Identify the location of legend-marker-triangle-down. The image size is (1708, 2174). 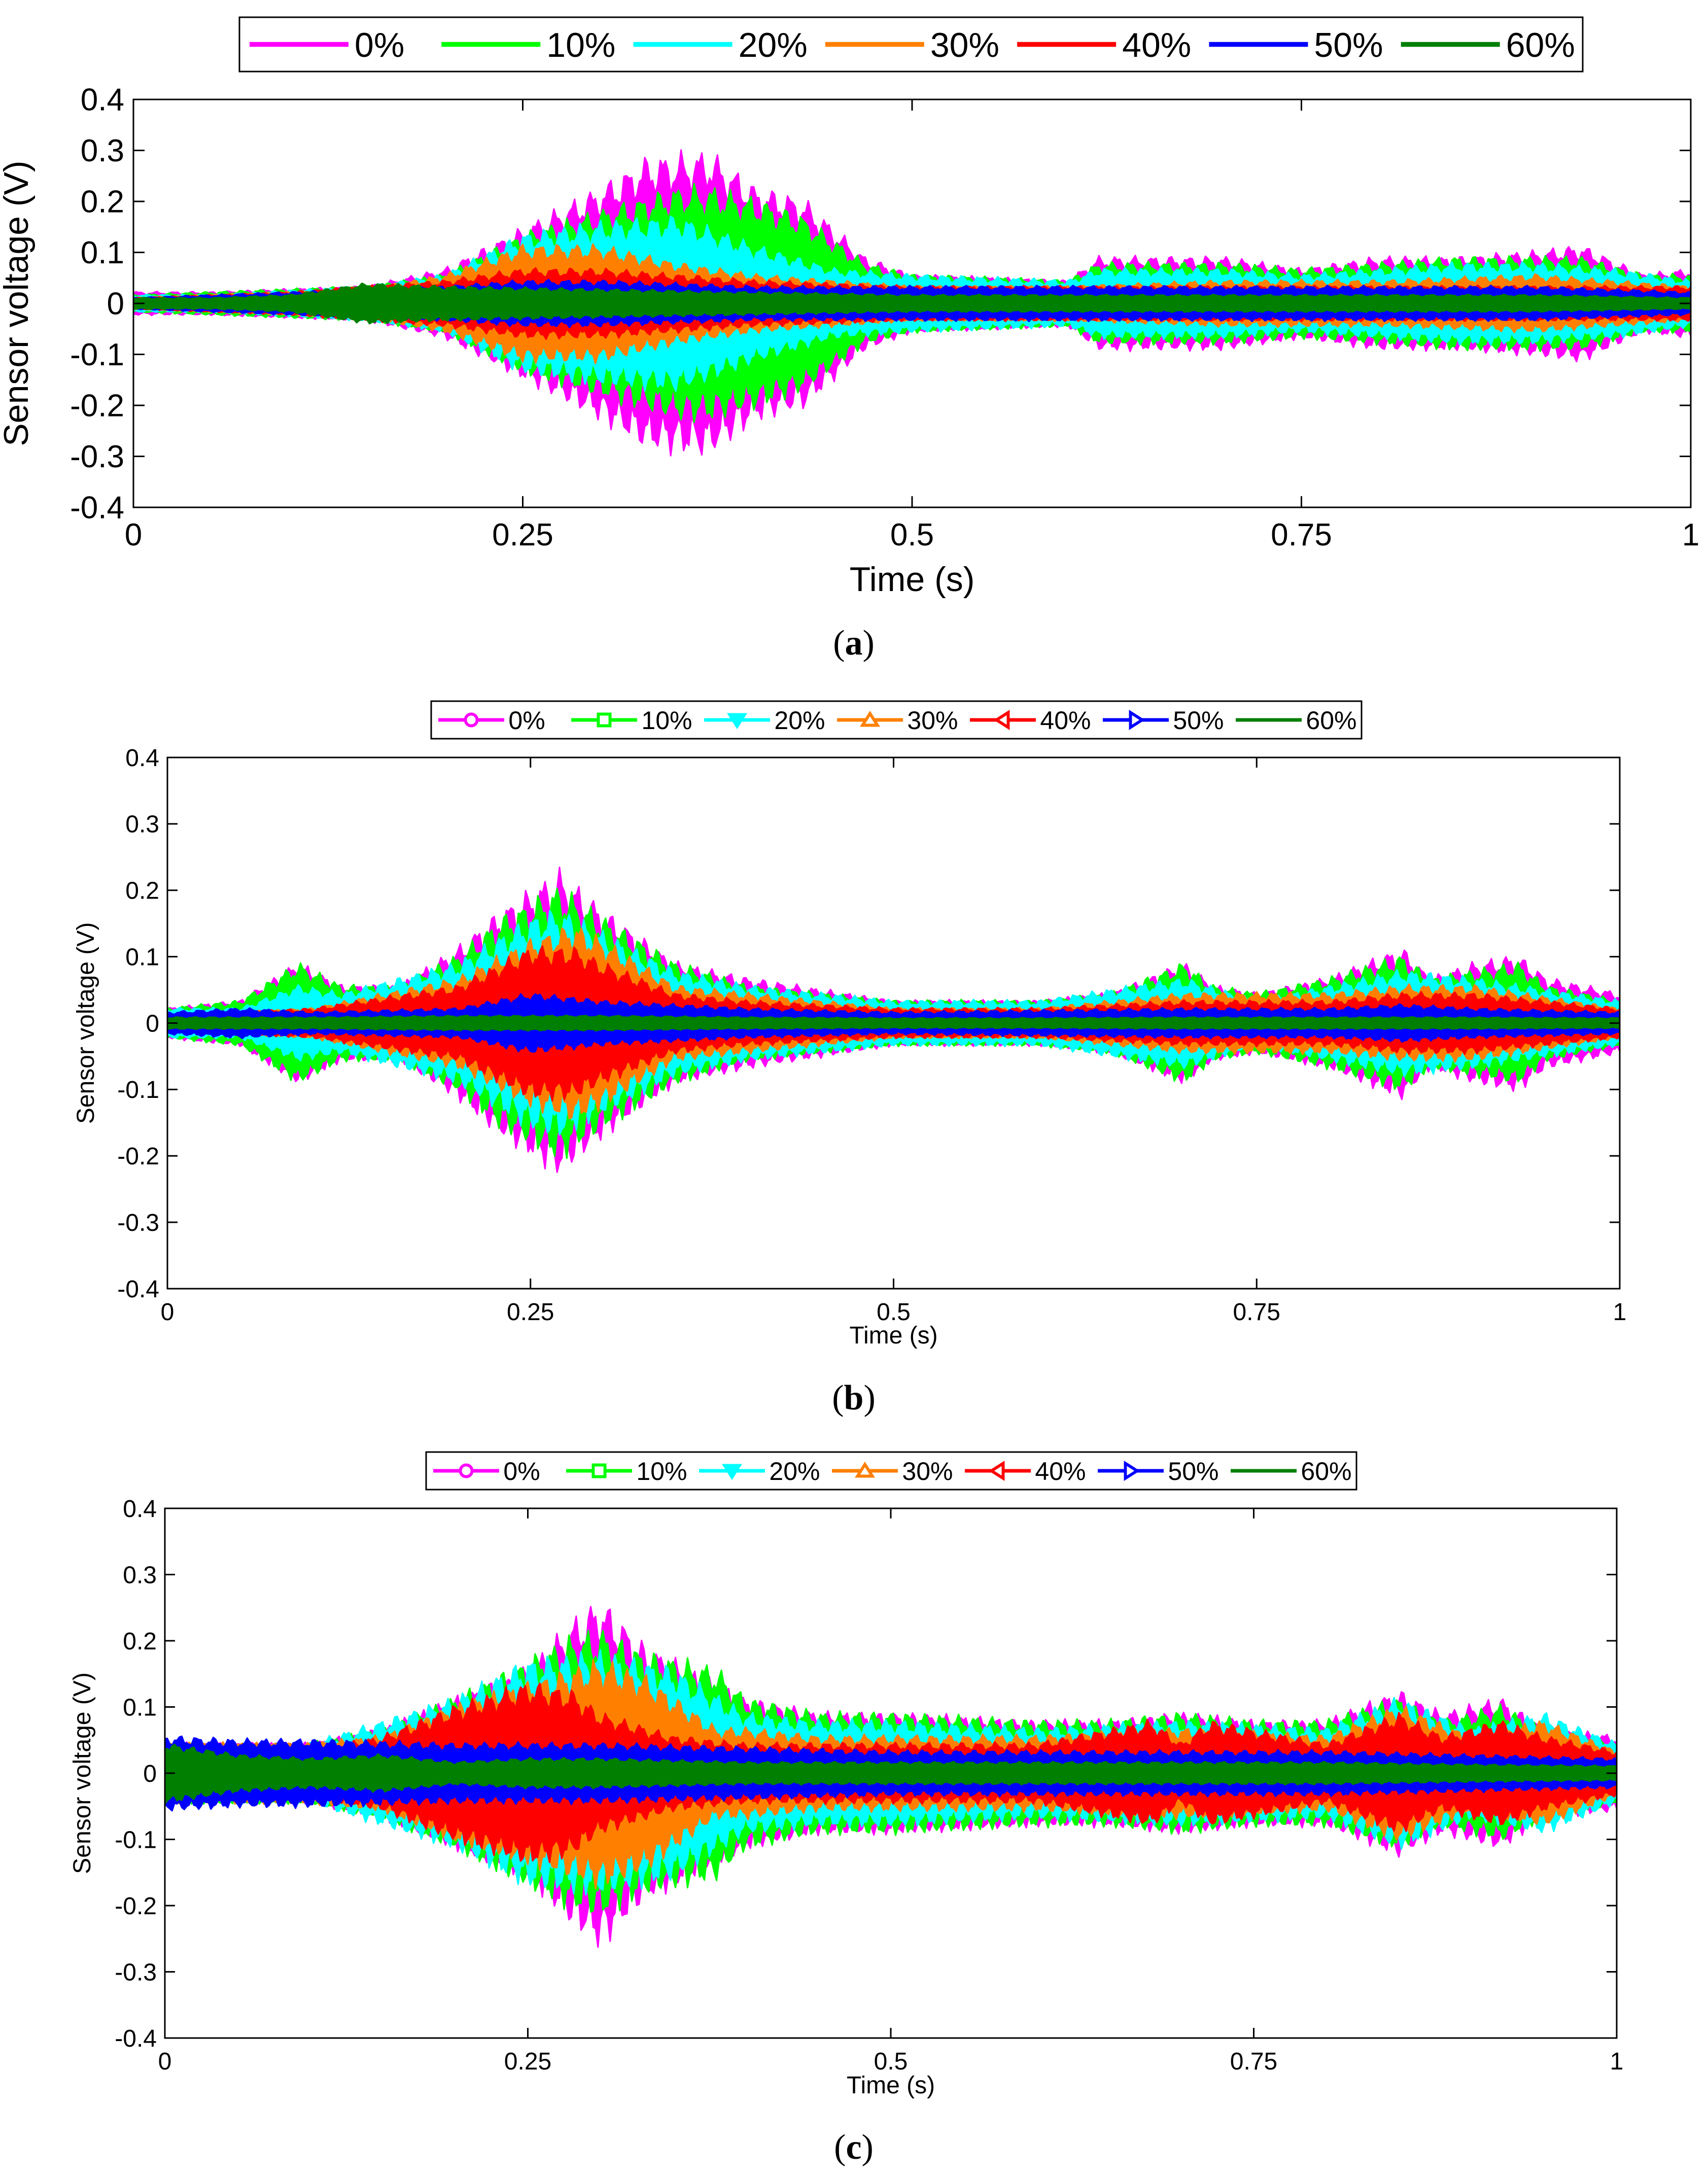
(732, 1472).